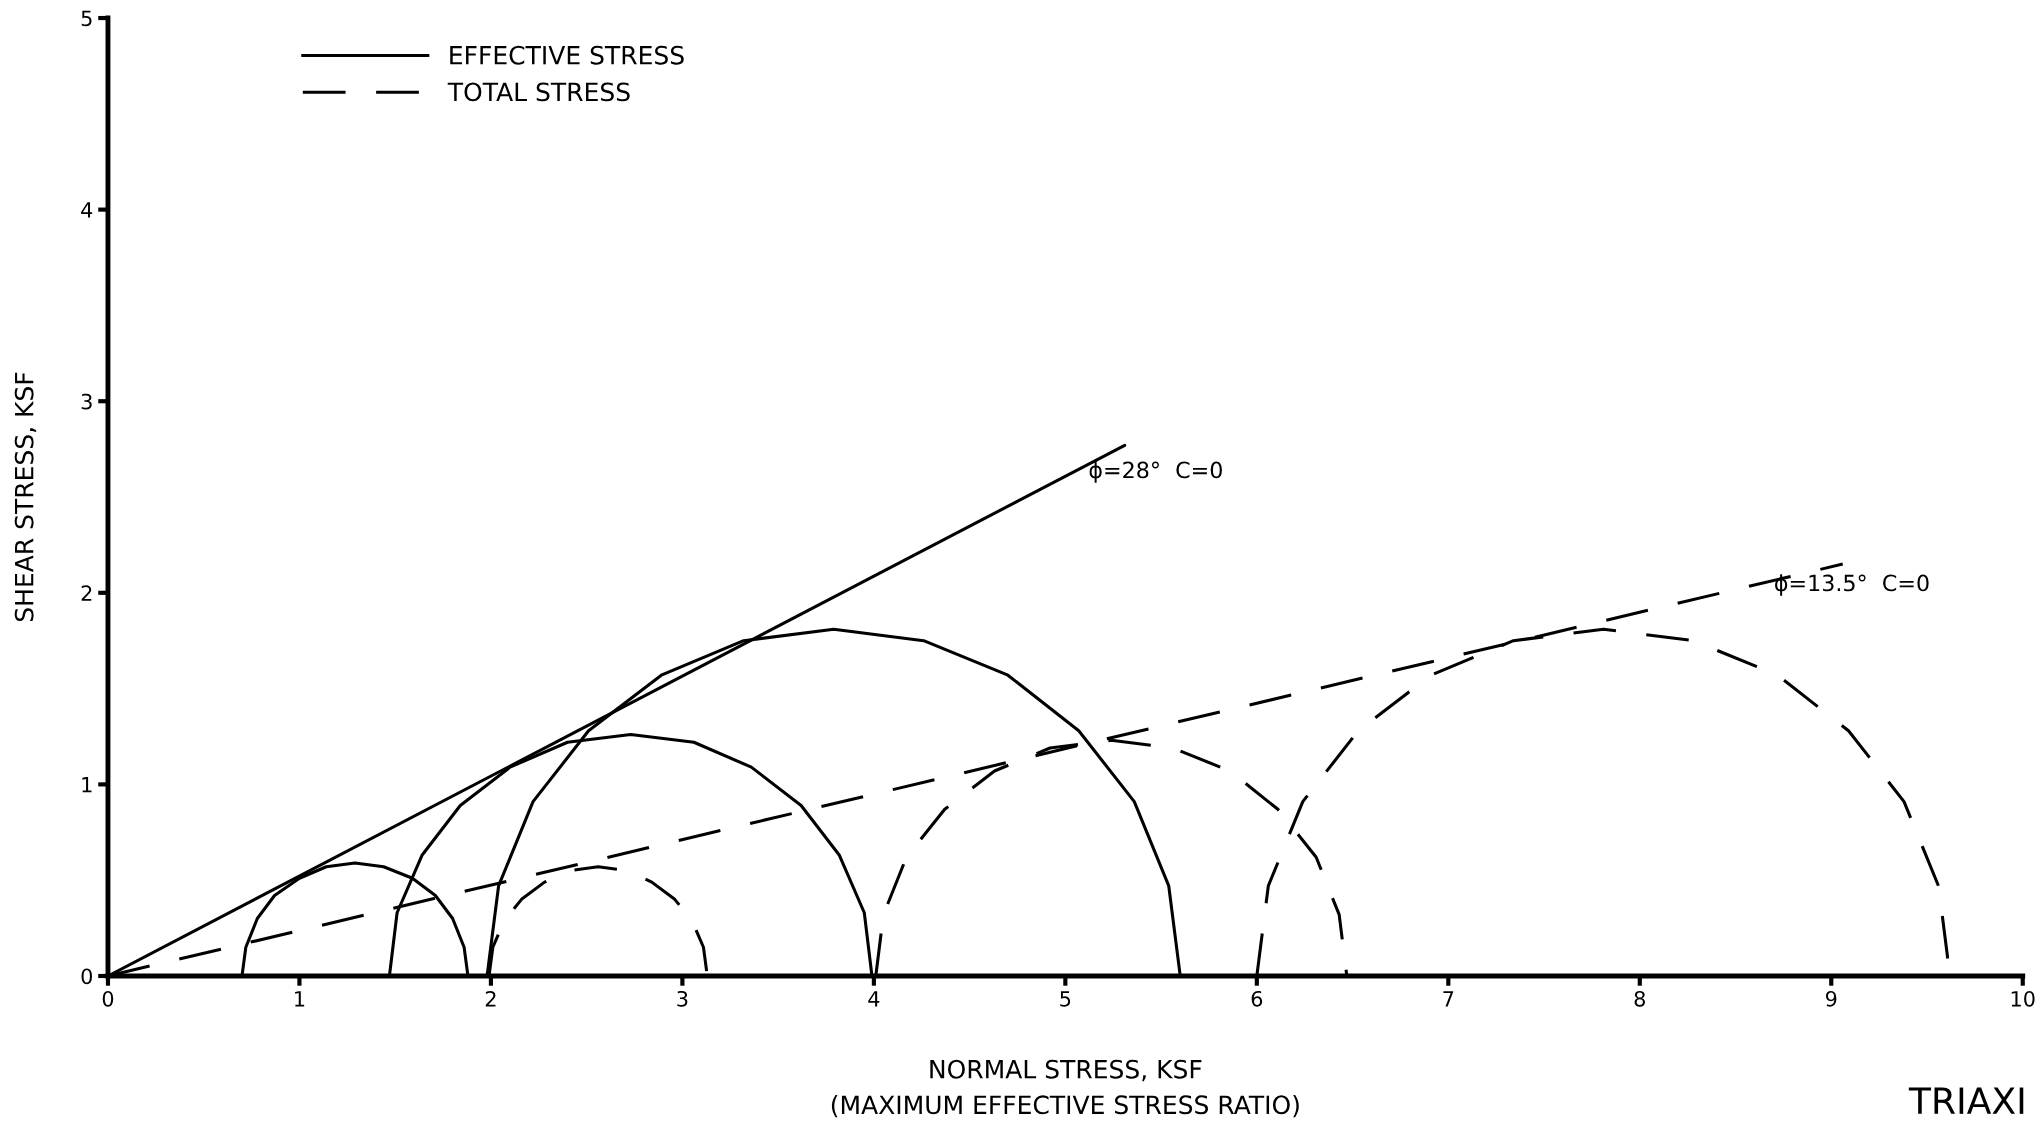 This screenshot has height=1127, width=2037. Describe the element at coordinates (300, 999) in the screenshot. I see `x-tick-label: 1` at that location.